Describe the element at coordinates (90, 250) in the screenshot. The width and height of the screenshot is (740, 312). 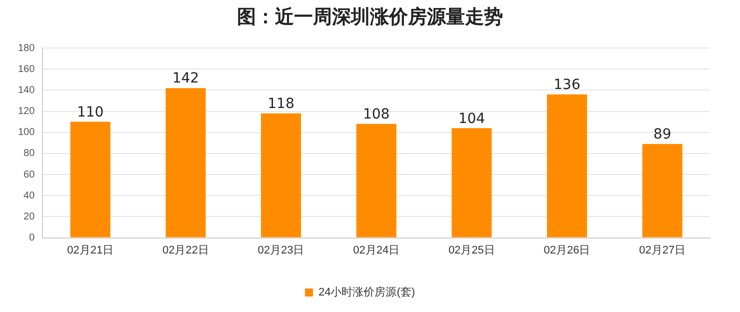
I see `x-tick-label: 02月21日` at that location.